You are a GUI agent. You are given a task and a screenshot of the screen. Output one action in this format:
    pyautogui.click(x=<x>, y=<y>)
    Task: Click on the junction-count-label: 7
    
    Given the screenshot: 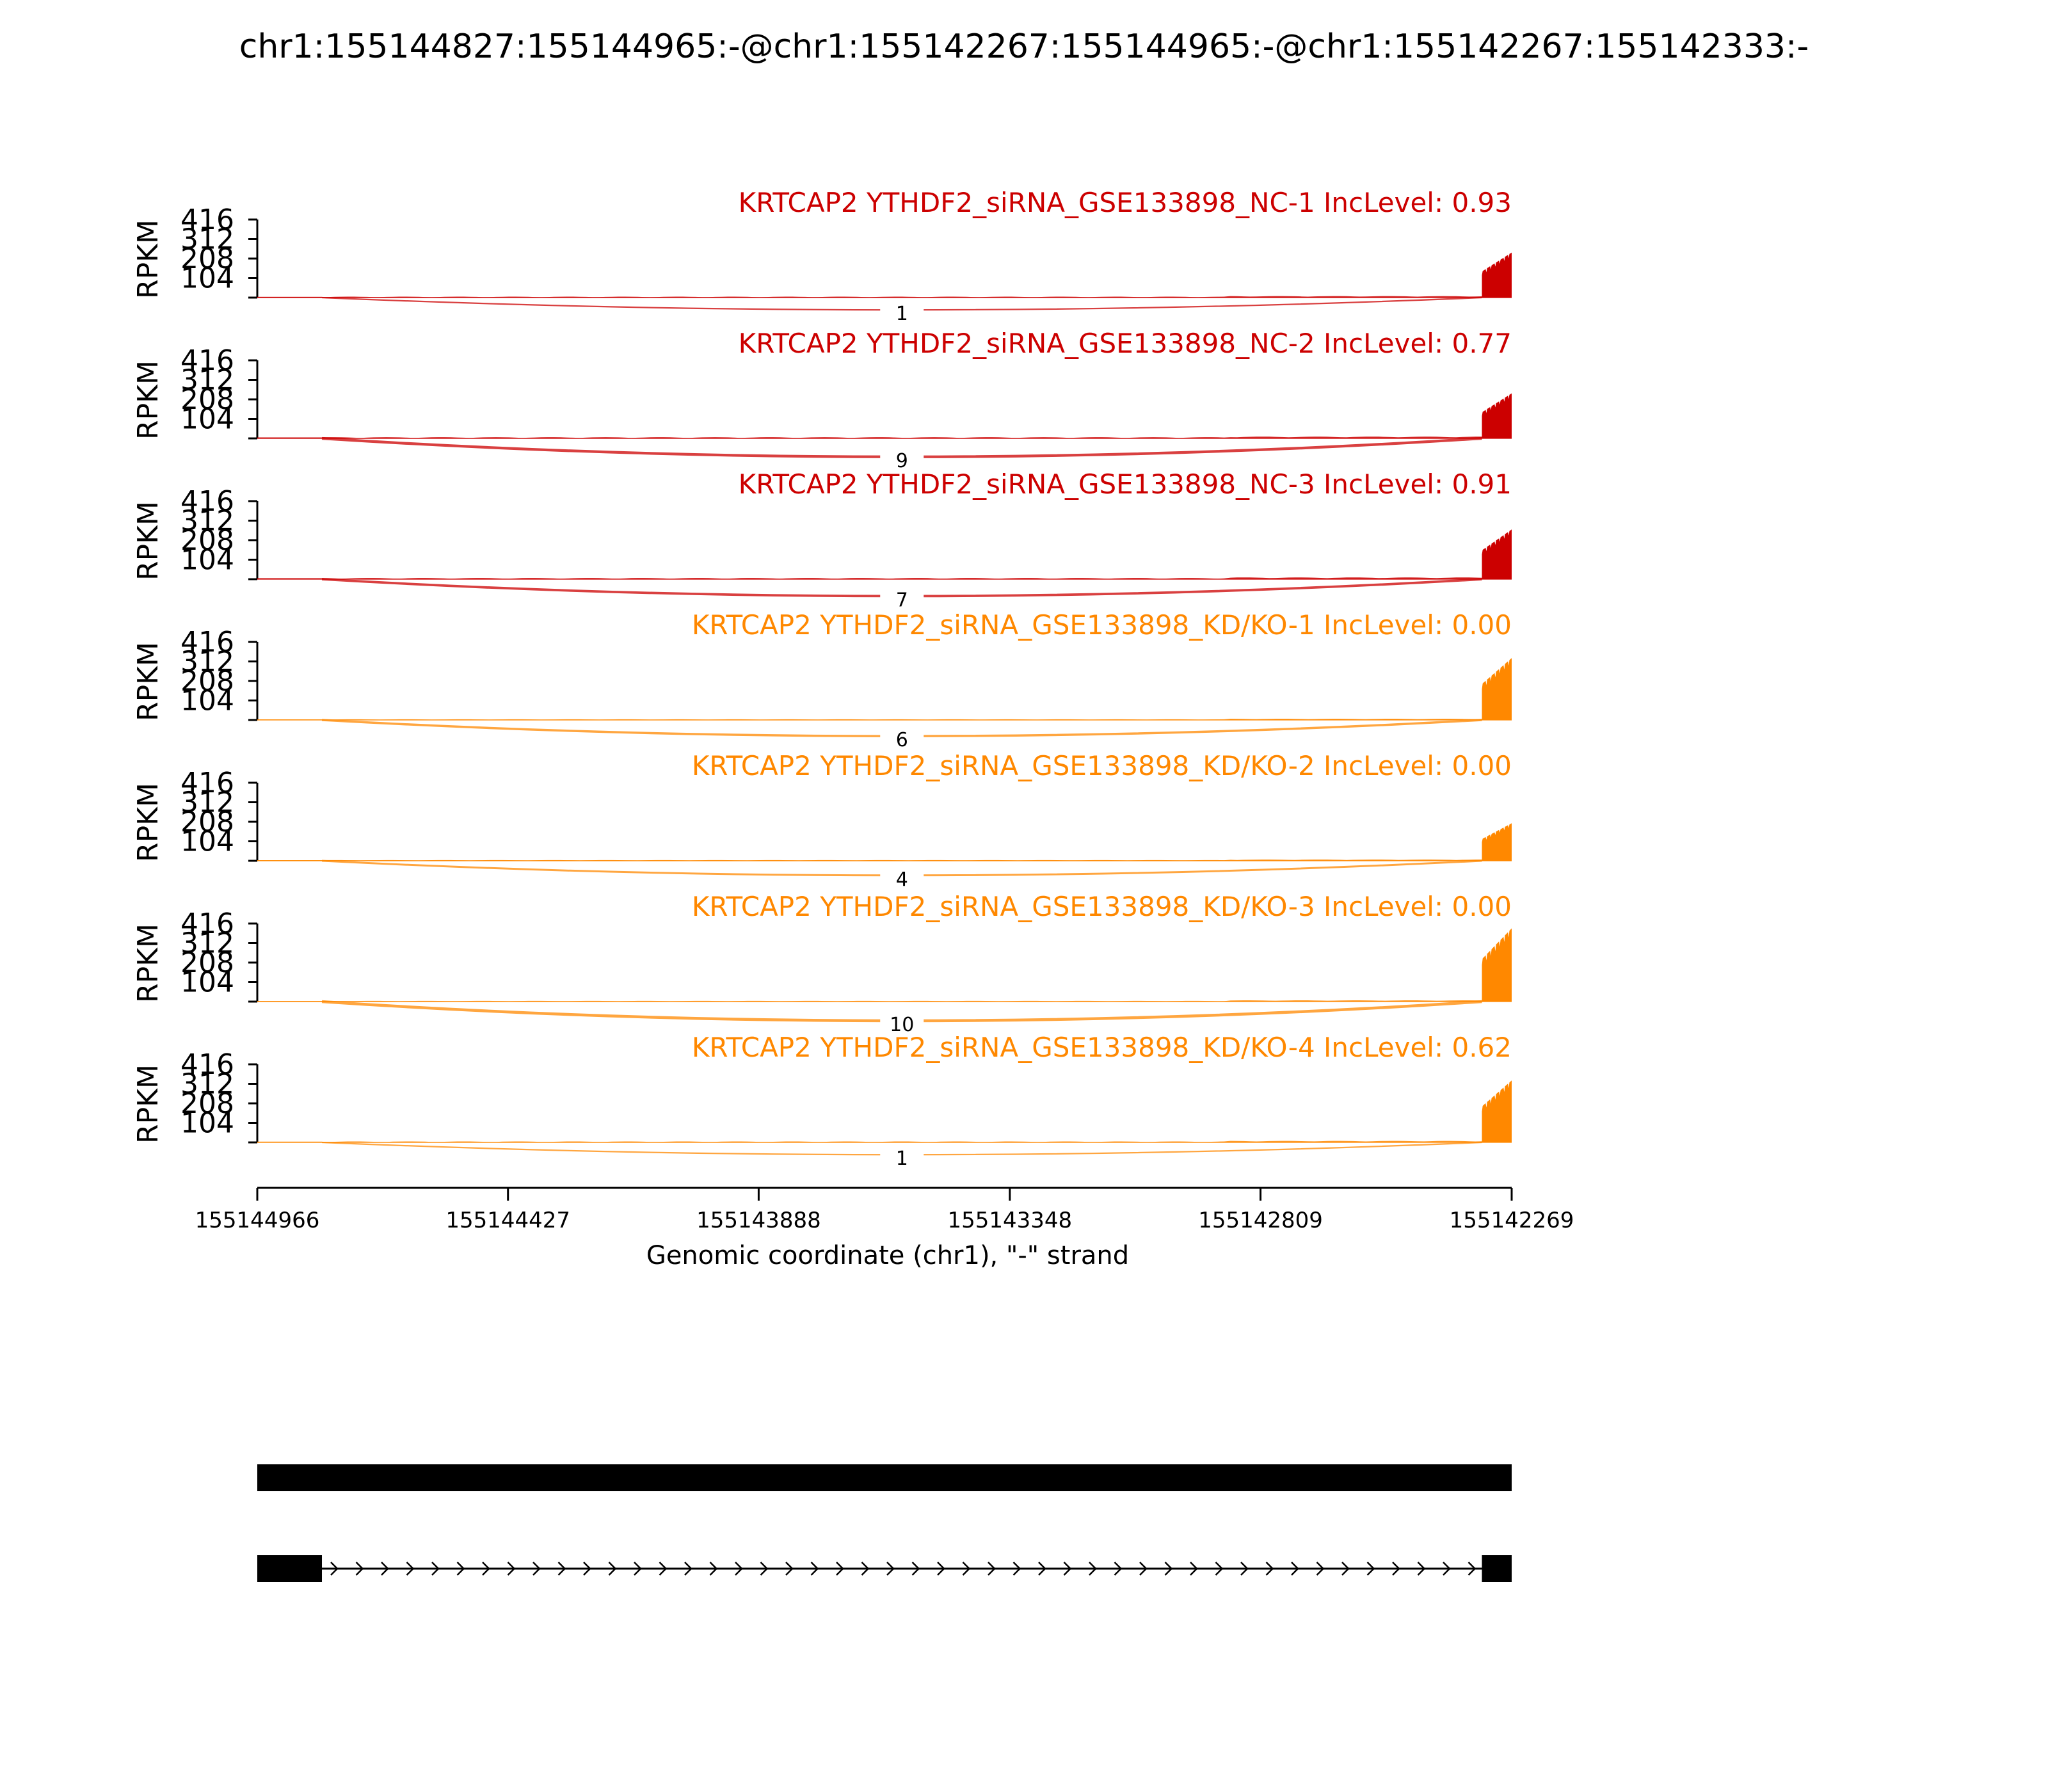 What is the action you would take?
    pyautogui.click(x=902, y=600)
    